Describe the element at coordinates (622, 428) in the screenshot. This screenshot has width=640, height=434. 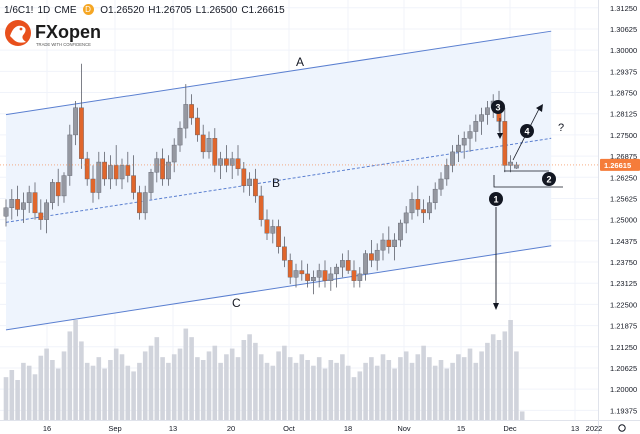
I see `settings-gear-icon` at that location.